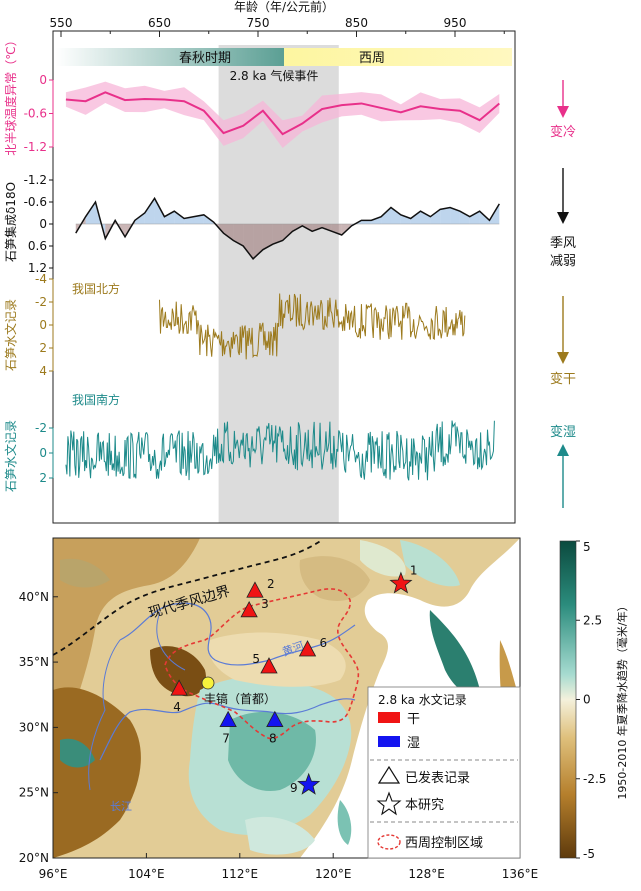 This screenshot has height=891, width=641. What do you see at coordinates (563, 466) in the screenshot?
I see `annotation-wetting: 变湿` at bounding box center [563, 466].